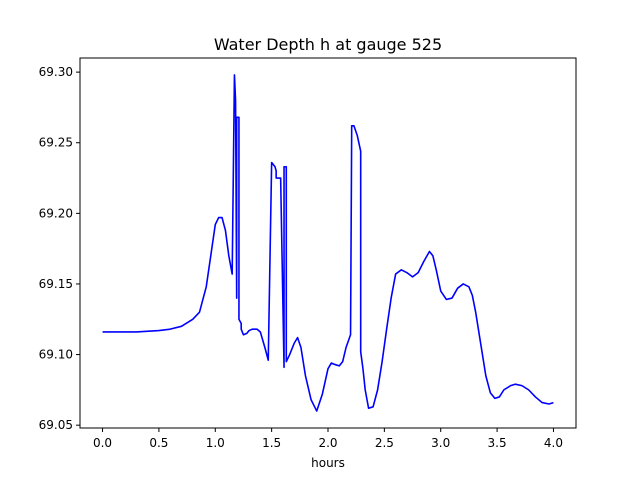  What do you see at coordinates (440, 443) in the screenshot?
I see `x-tick-label: 3.0` at bounding box center [440, 443].